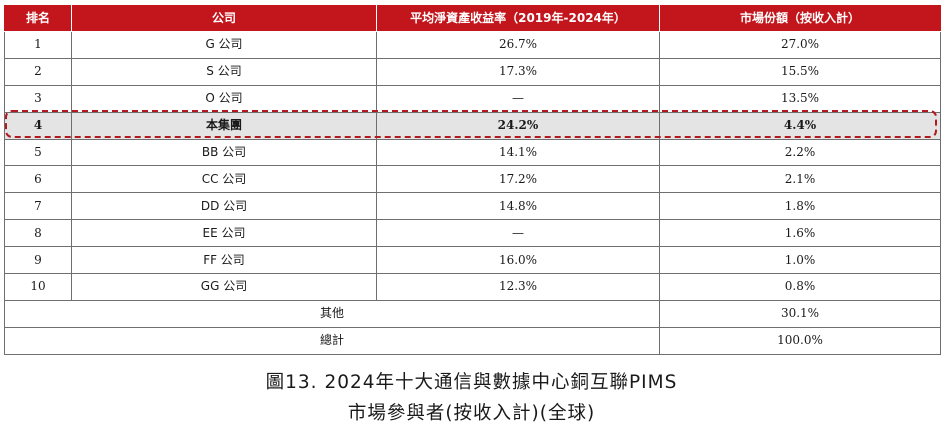 This screenshot has width=943, height=432. I want to click on table-row: 9 FF 公司 16.0% 1.0%, so click(472, 260).